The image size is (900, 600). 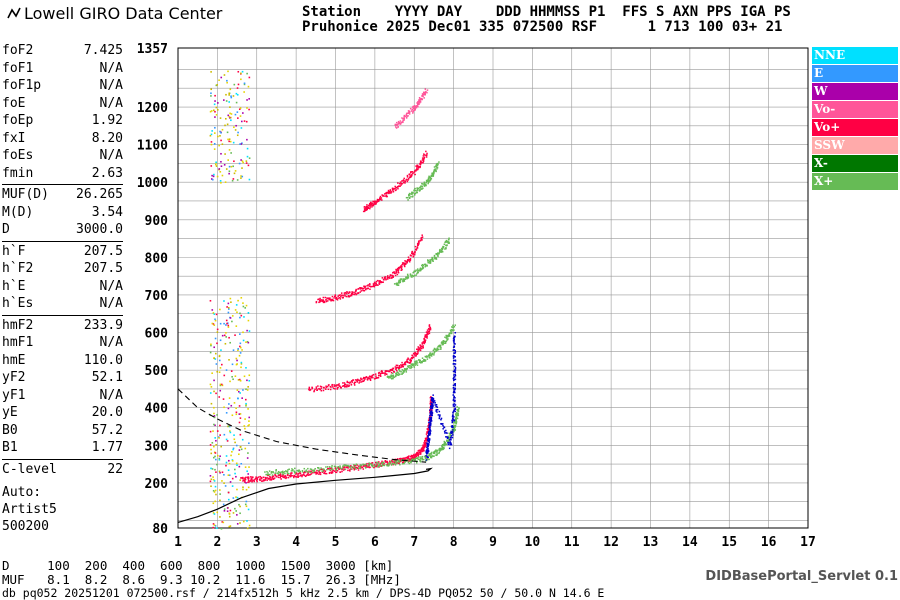 What do you see at coordinates (62, 459) in the screenshot?
I see `param-separator` at bounding box center [62, 459].